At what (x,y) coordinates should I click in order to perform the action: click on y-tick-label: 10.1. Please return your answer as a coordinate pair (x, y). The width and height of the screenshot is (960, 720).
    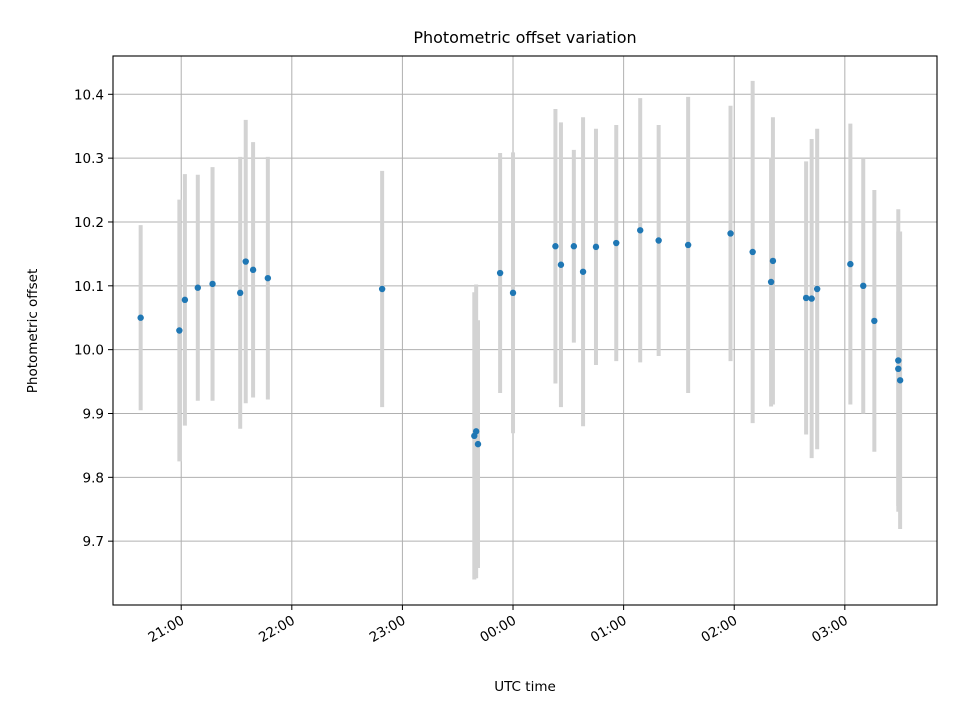
    Looking at the image, I should click on (89, 287).